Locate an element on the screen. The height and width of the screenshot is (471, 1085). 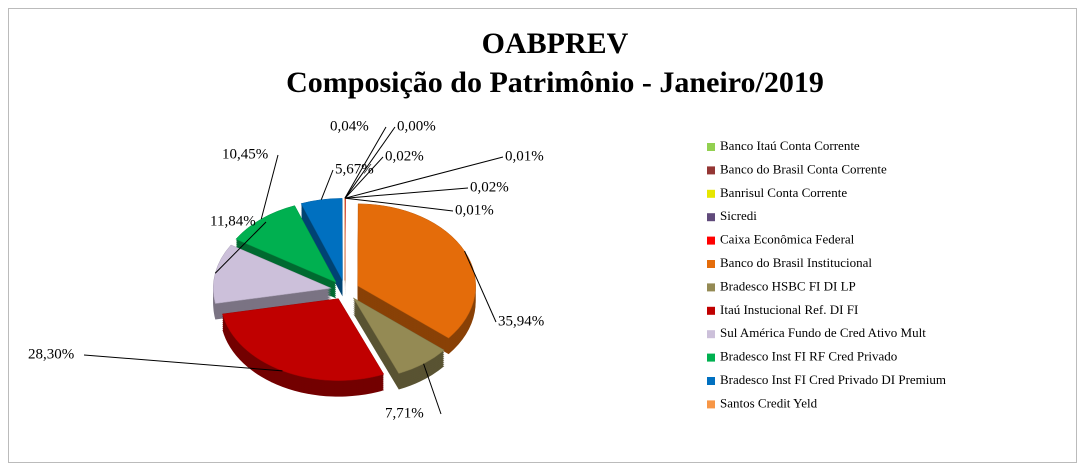
data-label: 28,30% is located at coordinates (51, 354).